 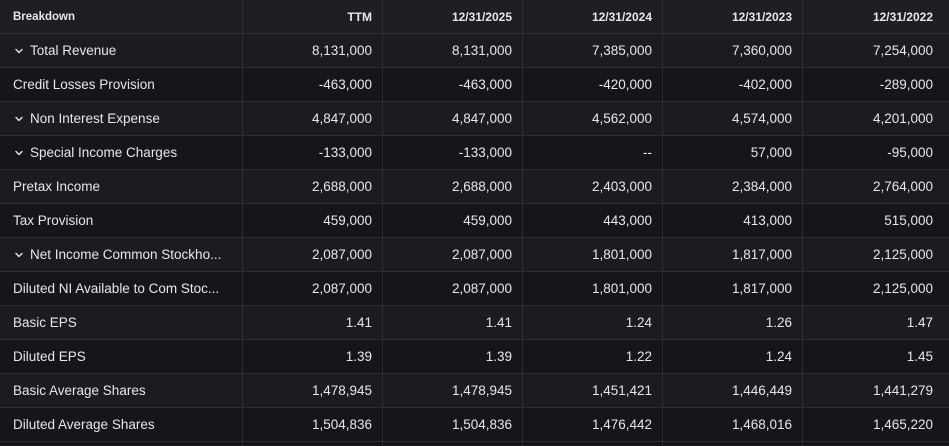 I want to click on value-cell: -95,000, so click(x=910, y=152).